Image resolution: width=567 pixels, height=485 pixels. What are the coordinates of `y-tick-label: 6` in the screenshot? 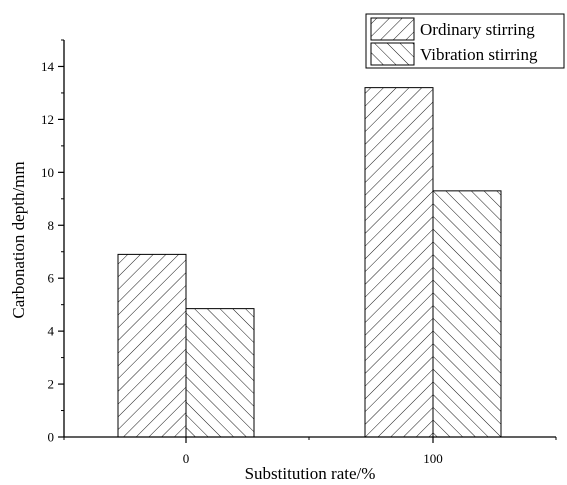 It's located at (51, 278).